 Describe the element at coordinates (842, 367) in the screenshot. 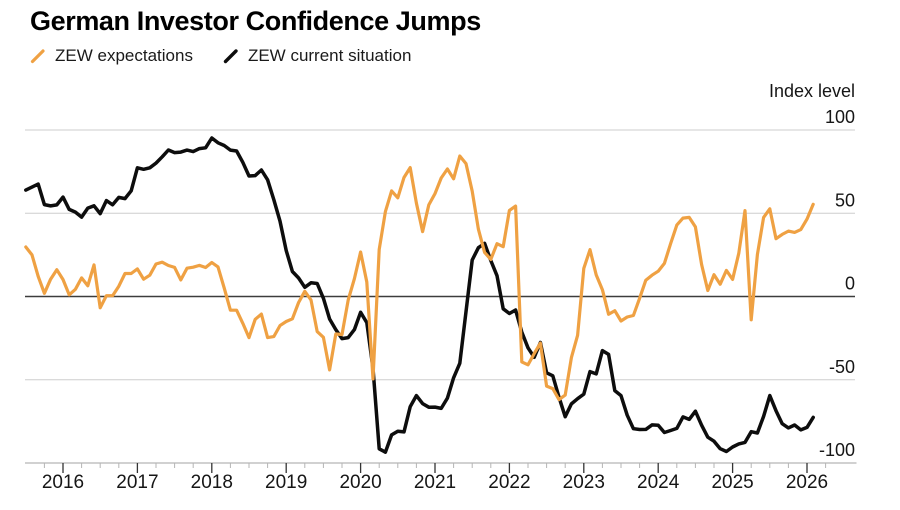

I see `y-tick-label: -50` at that location.